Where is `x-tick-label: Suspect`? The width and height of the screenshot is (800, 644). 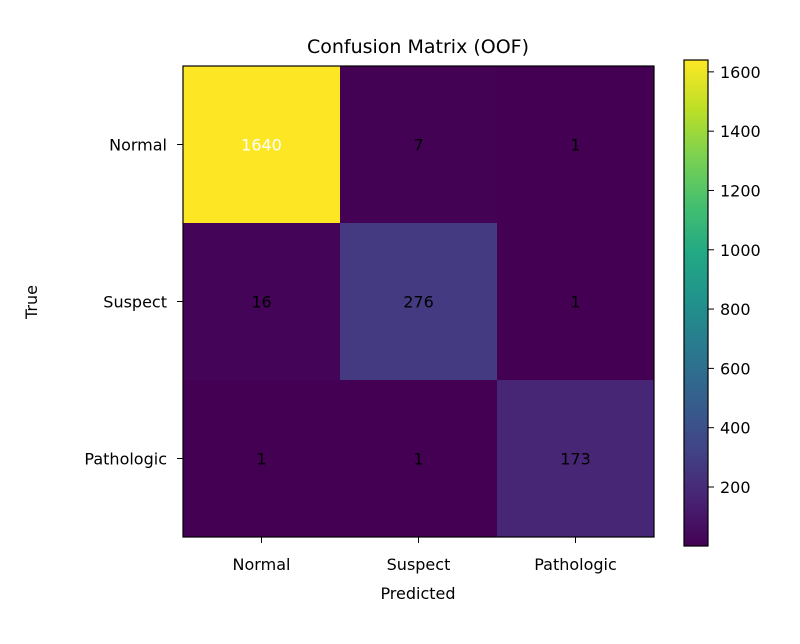
x-tick-label: Suspect is located at coordinates (419, 564).